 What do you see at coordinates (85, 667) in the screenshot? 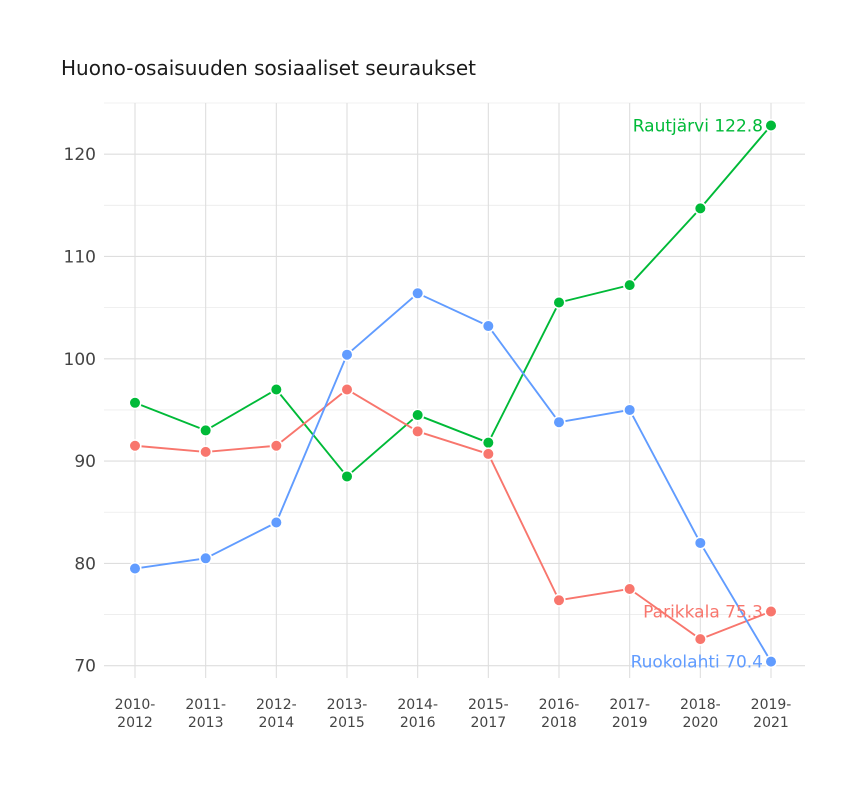
I see `y-tick-label: 70` at bounding box center [85, 667].